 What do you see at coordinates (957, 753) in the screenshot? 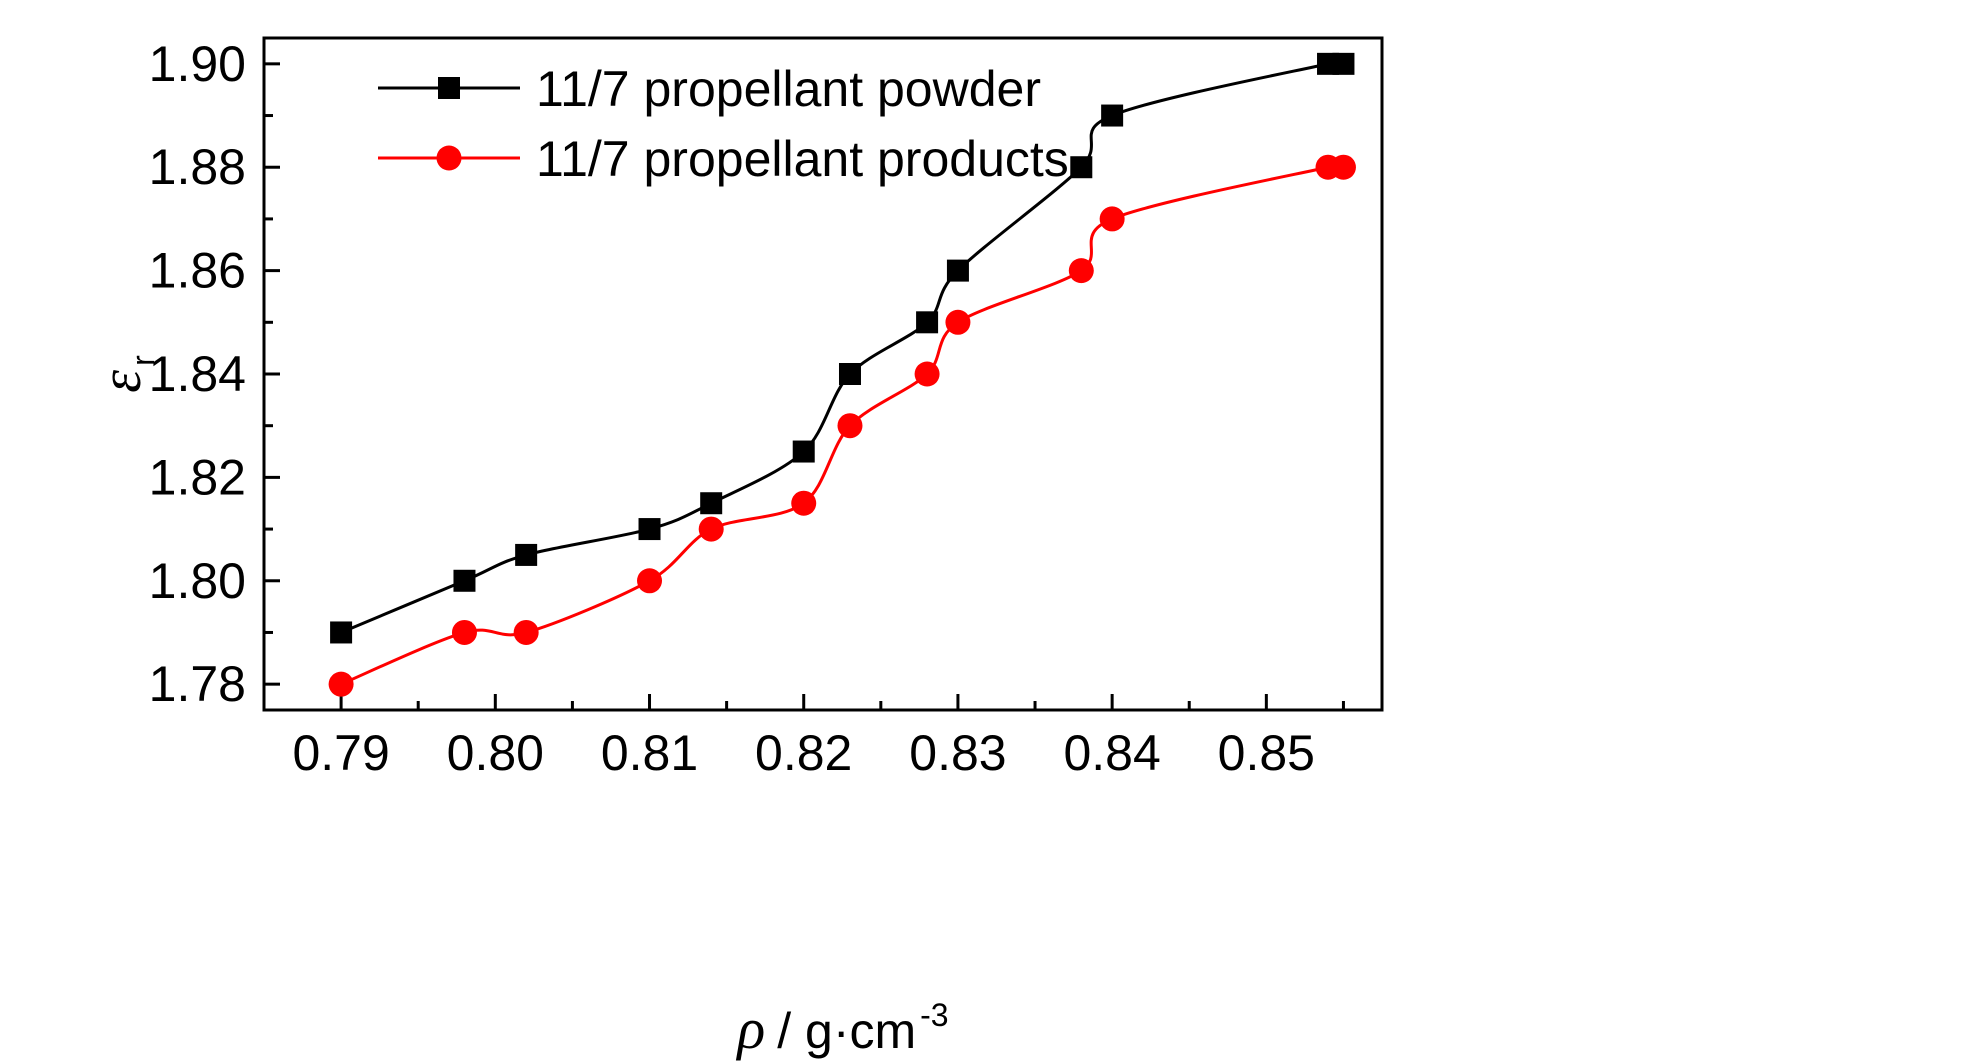
I see `x-tick-label: 0.83` at bounding box center [957, 753].